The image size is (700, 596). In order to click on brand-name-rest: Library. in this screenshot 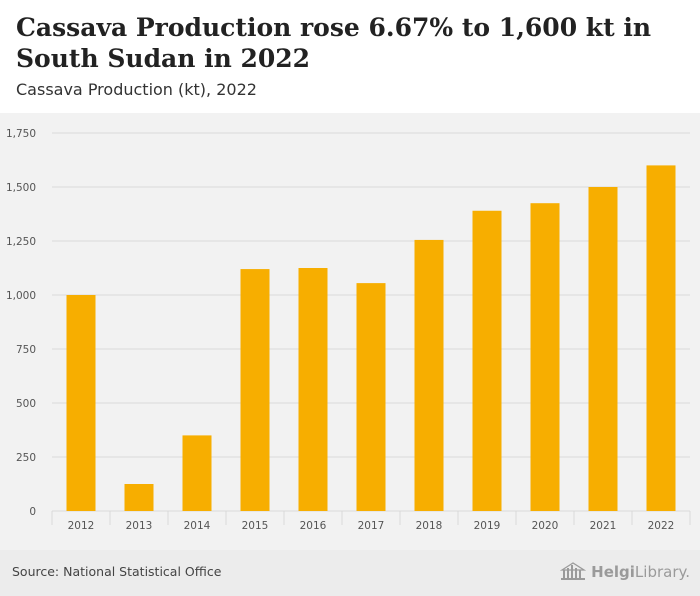, I will do `click(662, 572)`.